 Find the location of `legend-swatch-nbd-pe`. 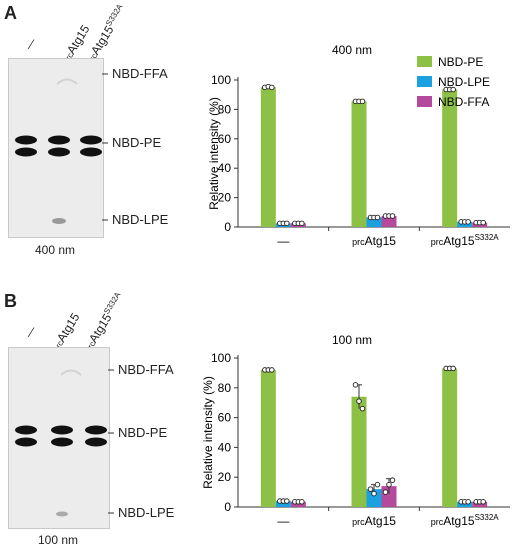

legend-swatch-nbd-pe is located at coordinates (424, 61).